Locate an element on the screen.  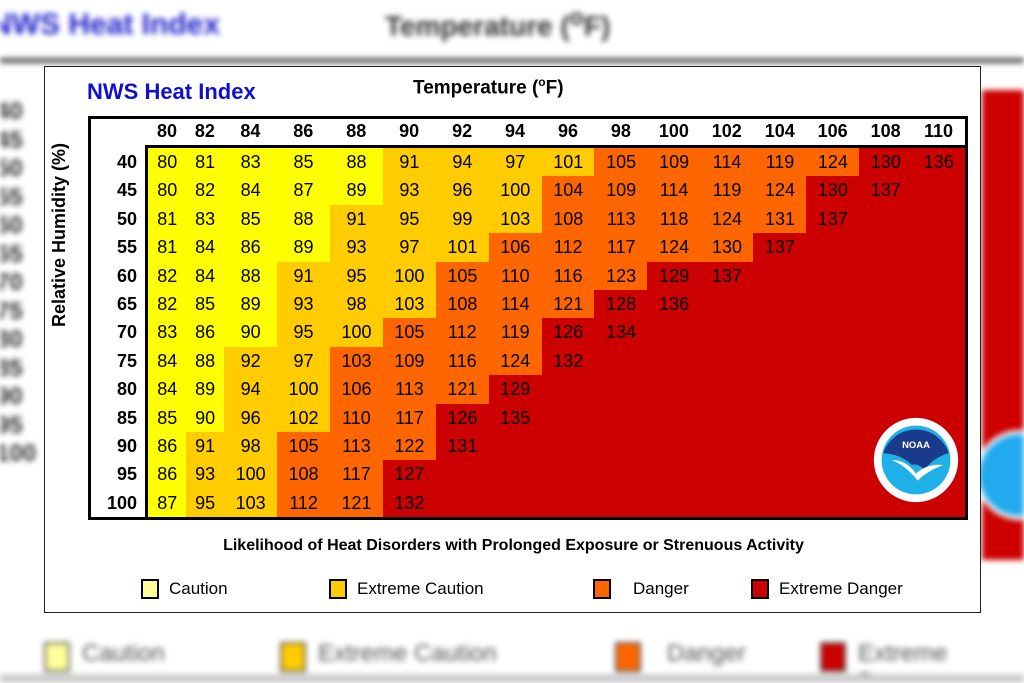
heat-index-cell: 116 is located at coordinates (568, 275).